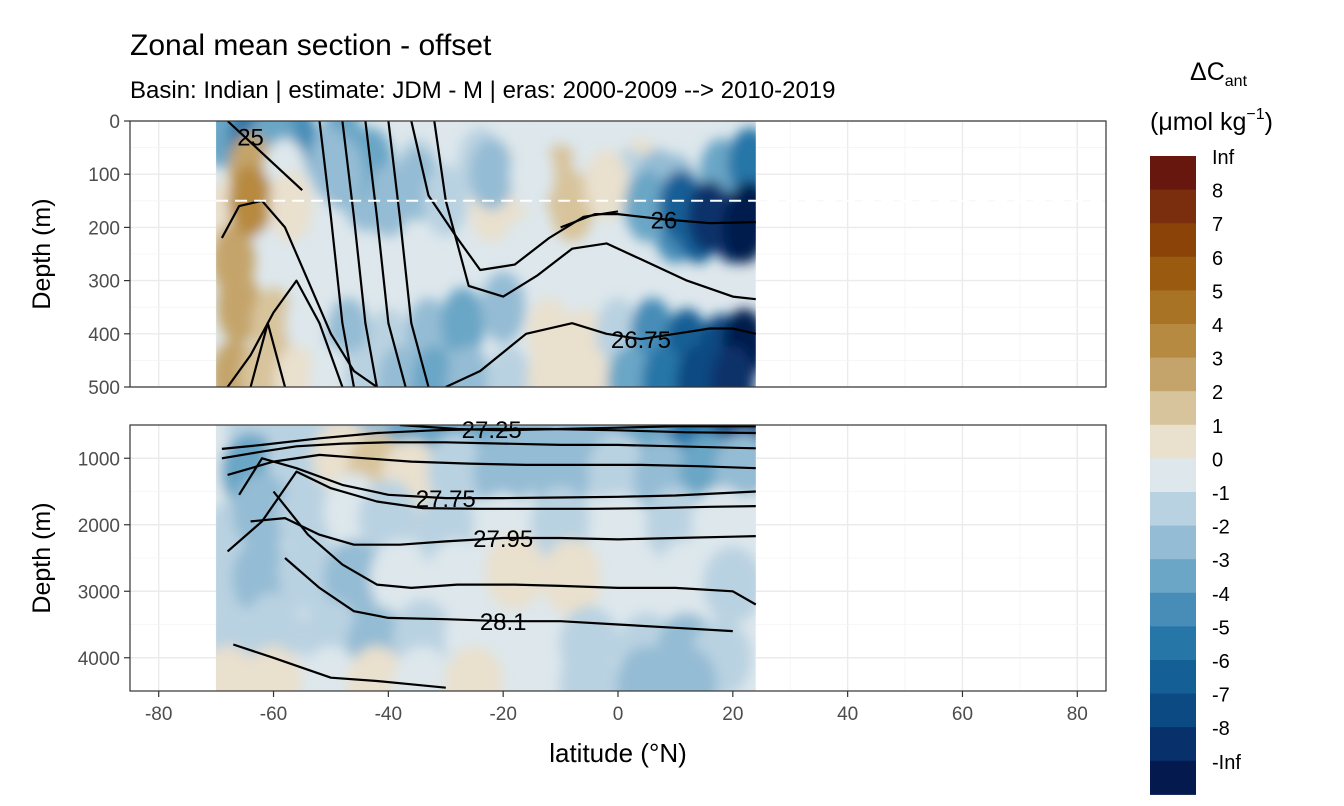 The image size is (1344, 806). I want to click on x-tick-label: 60, so click(962, 714).